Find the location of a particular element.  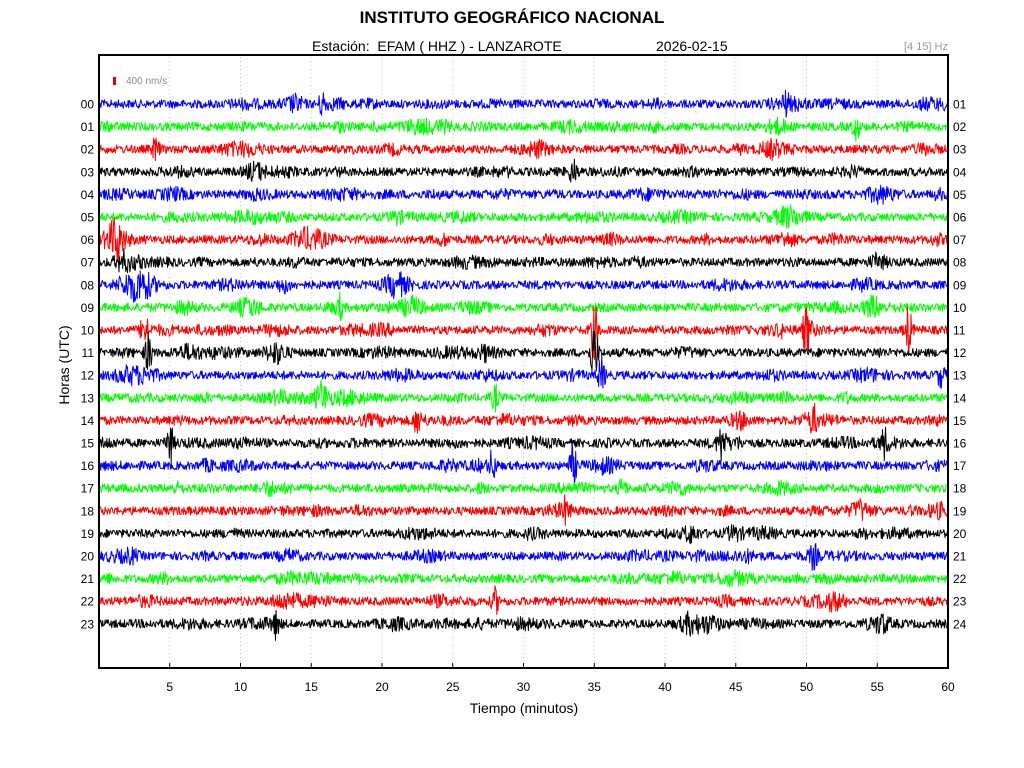

amplitude-scale-label: 400 nm/s is located at coordinates (147, 81).